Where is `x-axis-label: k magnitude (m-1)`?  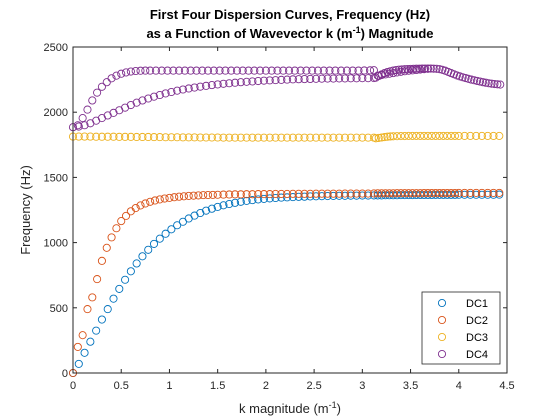 x-axis-label: k magnitude (m-1) is located at coordinates (290, 408).